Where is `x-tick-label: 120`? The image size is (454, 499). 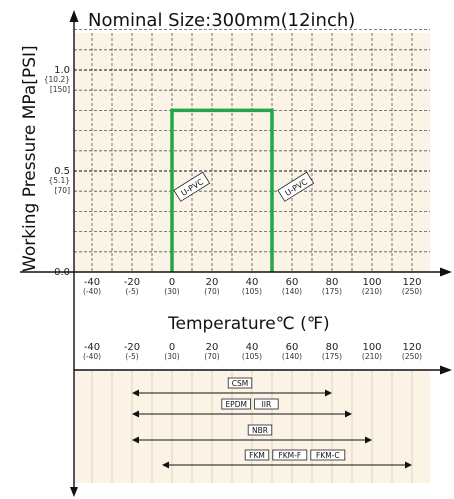 x-tick-label: 120 is located at coordinates (411, 282).